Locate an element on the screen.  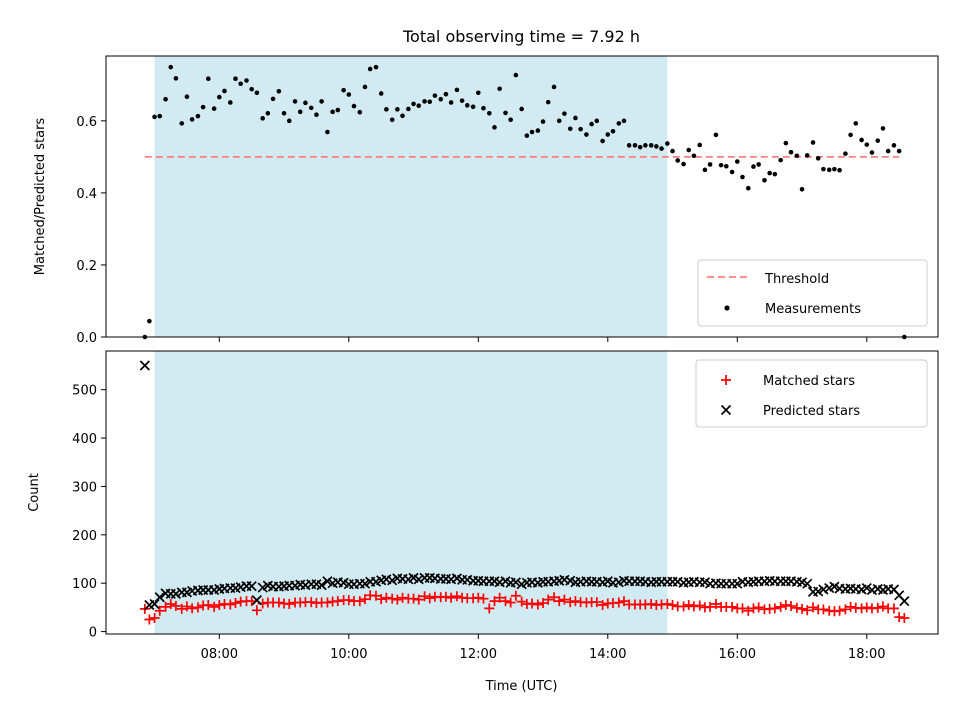
ratio-legend: Threshold Measurements is located at coordinates (812, 293).